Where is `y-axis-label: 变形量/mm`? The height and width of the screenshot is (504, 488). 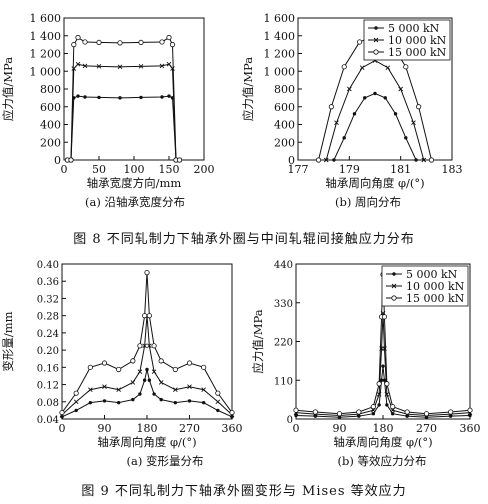
y-axis-label: 变形量/mm is located at coordinates (8, 341).